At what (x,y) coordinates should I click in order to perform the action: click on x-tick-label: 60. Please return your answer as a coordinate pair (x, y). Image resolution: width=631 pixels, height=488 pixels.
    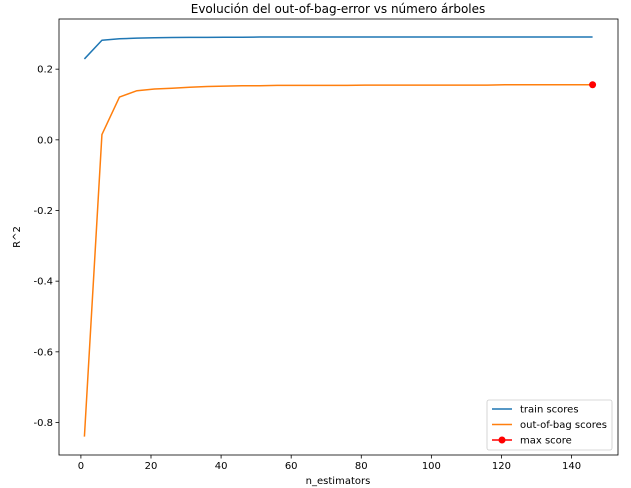
    Looking at the image, I should click on (291, 466).